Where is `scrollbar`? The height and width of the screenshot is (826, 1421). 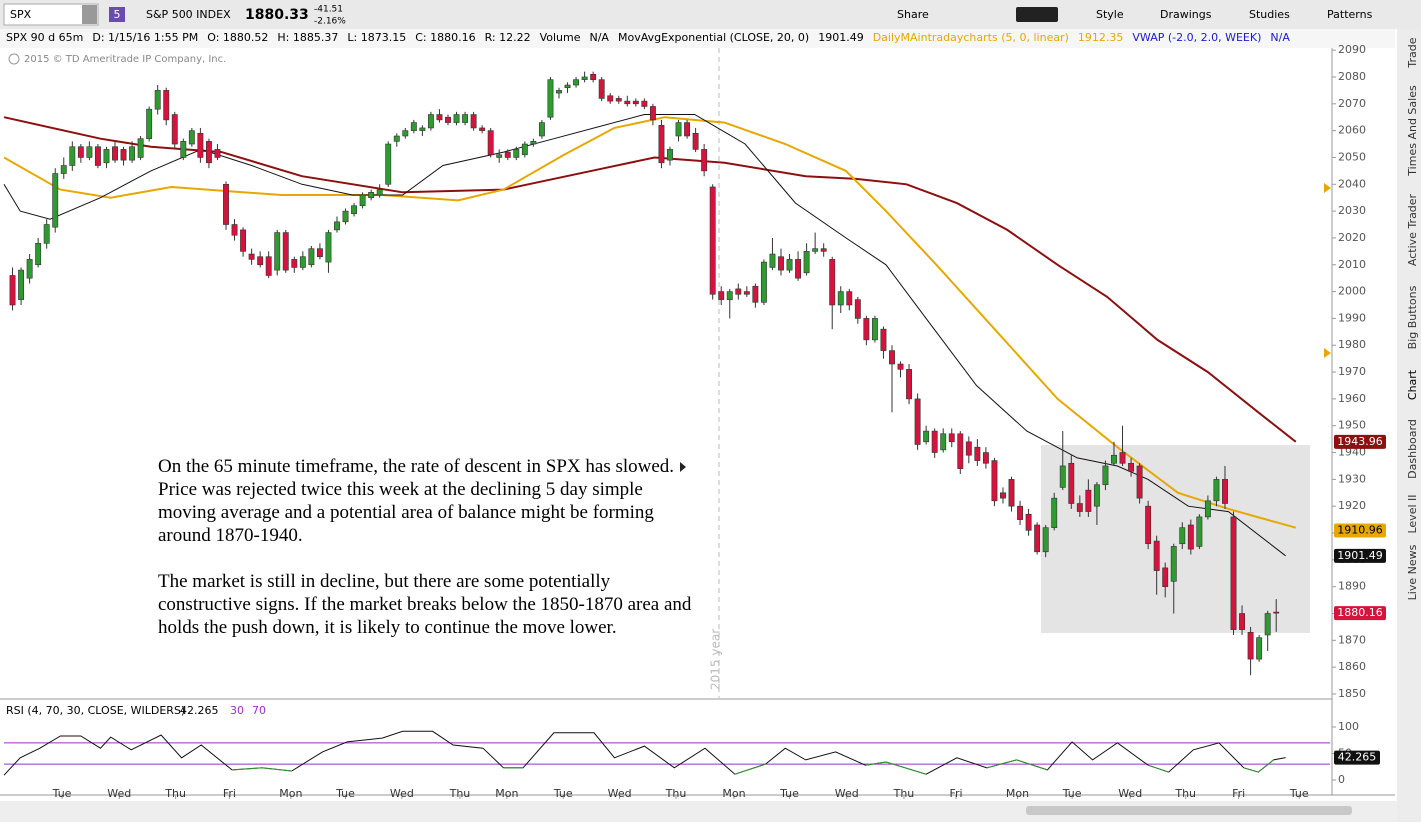
scrollbar is located at coordinates (1189, 810).